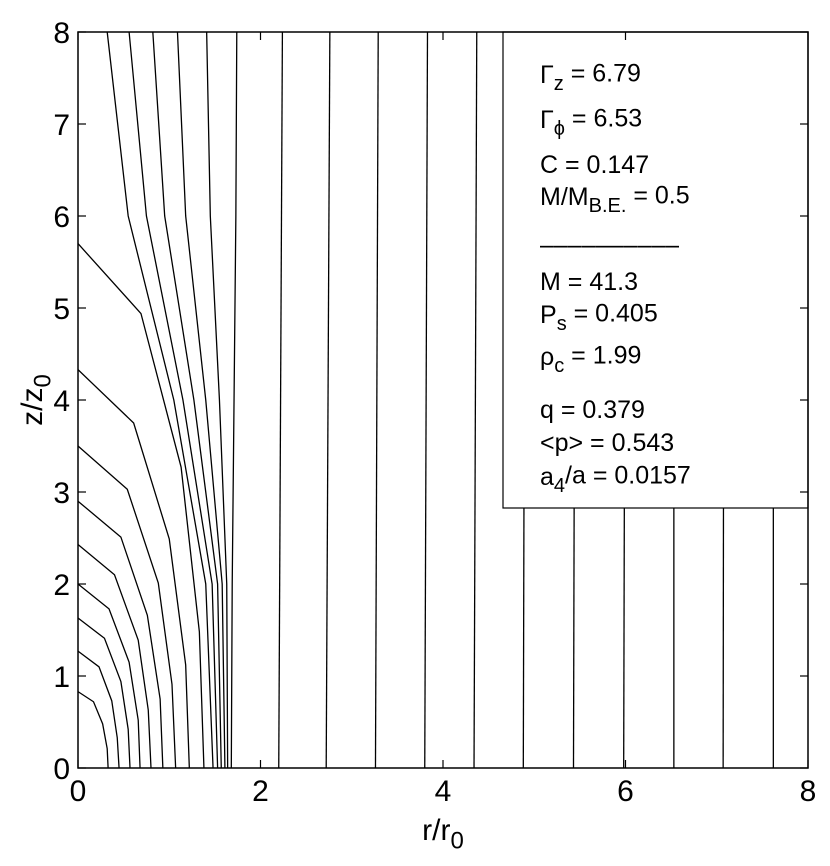 This screenshot has width=830, height=866. I want to click on annotation-tail: = 0.405, so click(612, 313).